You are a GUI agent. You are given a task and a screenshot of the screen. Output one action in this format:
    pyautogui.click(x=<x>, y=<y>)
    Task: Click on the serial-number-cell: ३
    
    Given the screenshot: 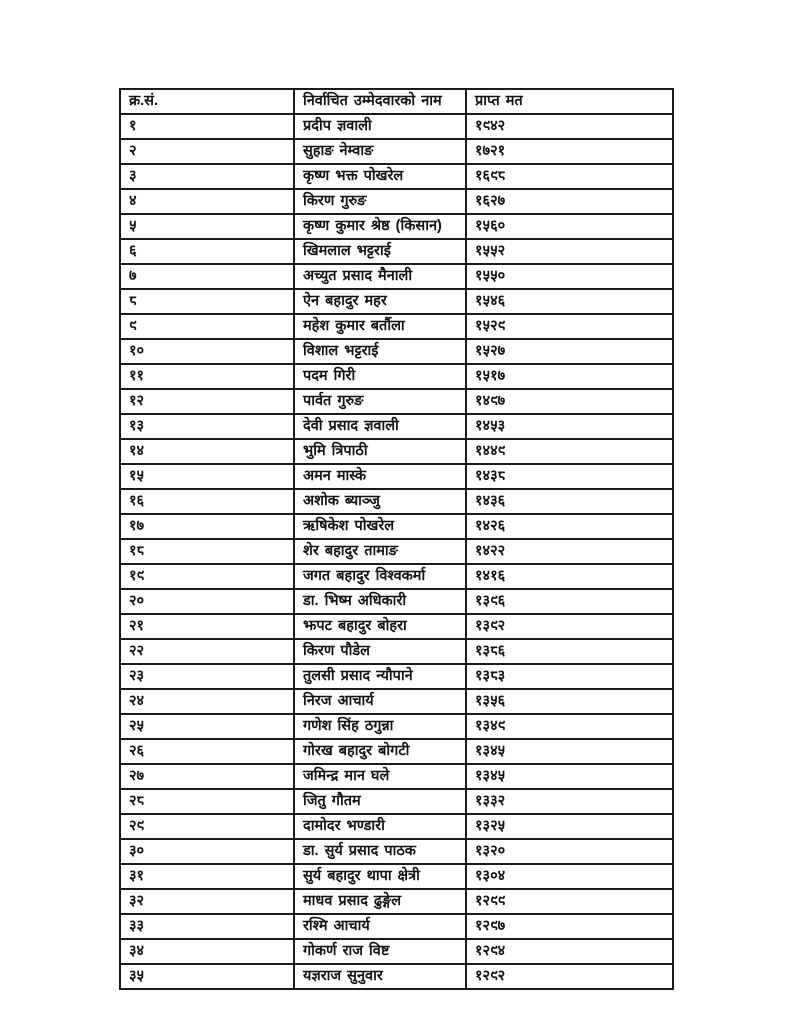 What is the action you would take?
    pyautogui.click(x=207, y=176)
    